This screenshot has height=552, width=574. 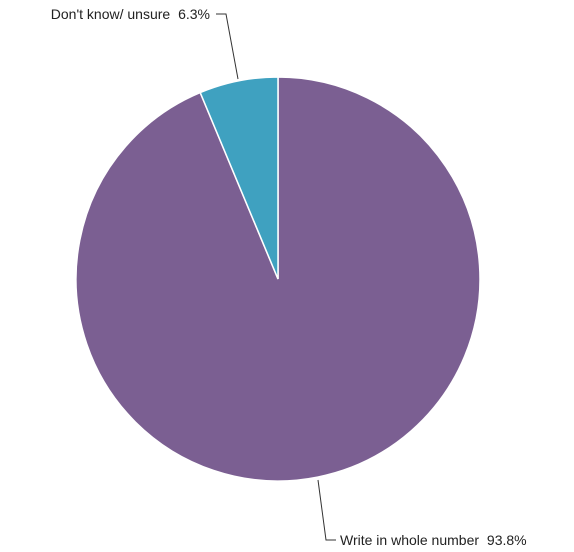 What do you see at coordinates (111, 14) in the screenshot?
I see `slice-label-dont-know-name: Don't know/ unsure` at bounding box center [111, 14].